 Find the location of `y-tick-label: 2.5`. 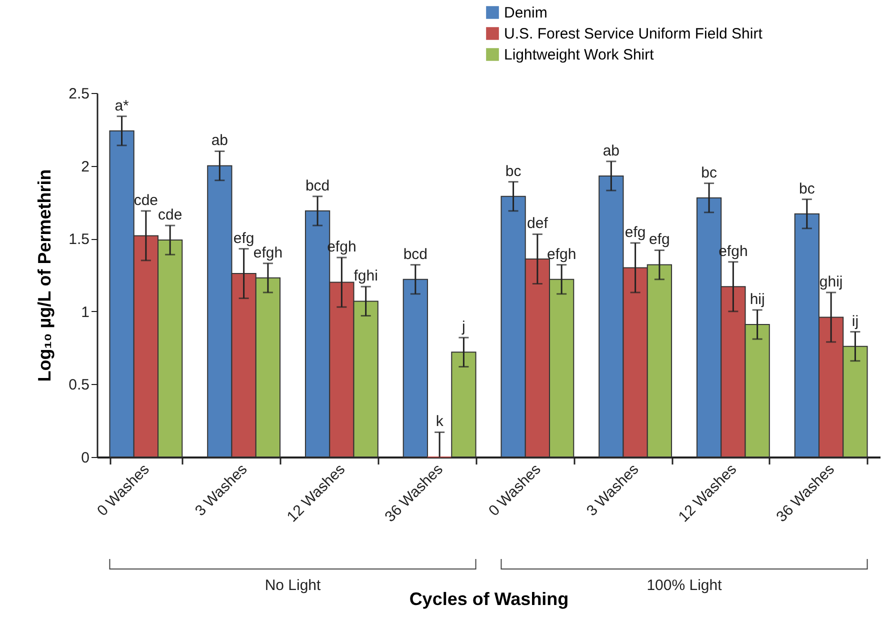

y-tick-label: 2.5 is located at coordinates (79, 94).